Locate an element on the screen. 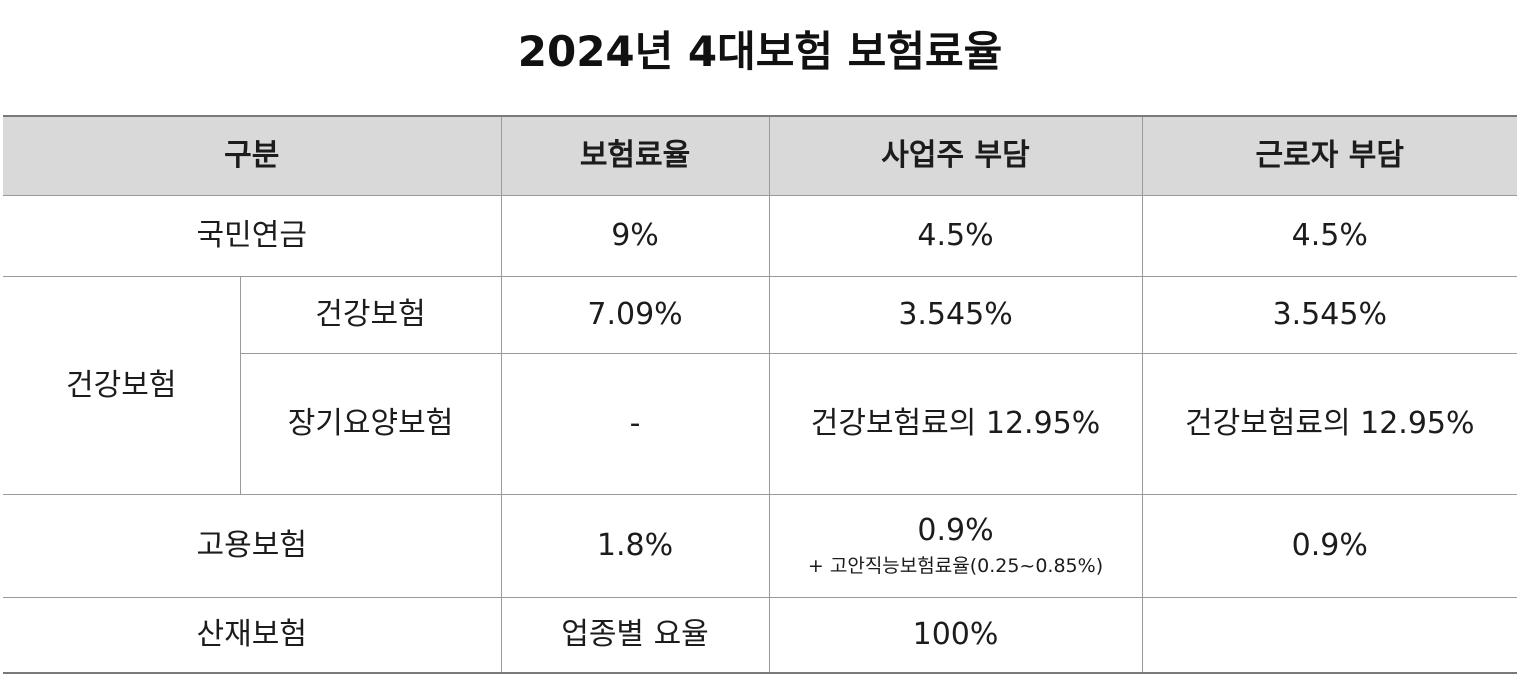 Image resolution: width=1520 pixels, height=685 pixels. pension-name: 국민연금 is located at coordinates (252, 236).